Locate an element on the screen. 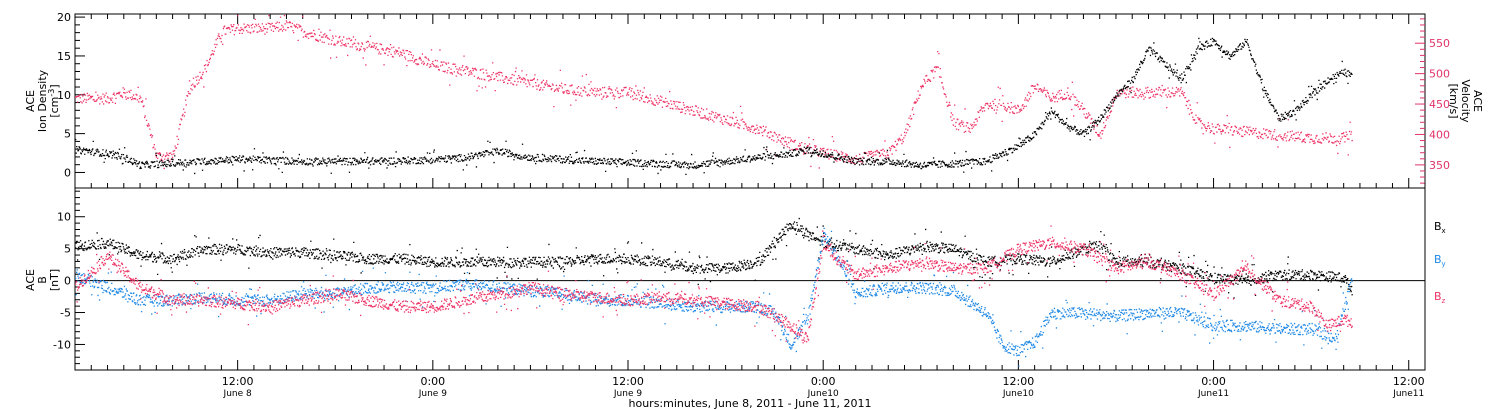 This screenshot has width=1500, height=410. field-tick-label: 10 is located at coordinates (64, 217).